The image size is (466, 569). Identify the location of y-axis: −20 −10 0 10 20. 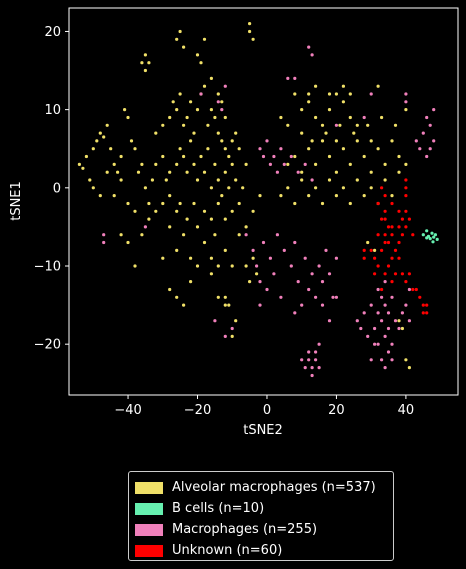
(51, 189).